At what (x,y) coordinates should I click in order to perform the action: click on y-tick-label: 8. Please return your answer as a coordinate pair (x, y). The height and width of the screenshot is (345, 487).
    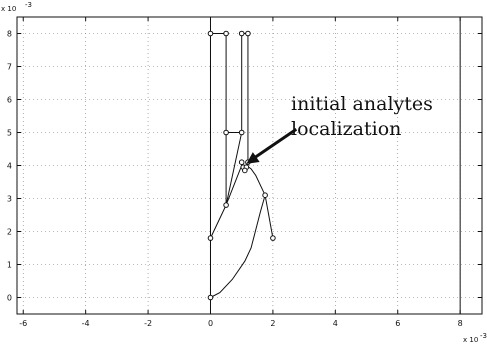
    Looking at the image, I should click on (9, 34).